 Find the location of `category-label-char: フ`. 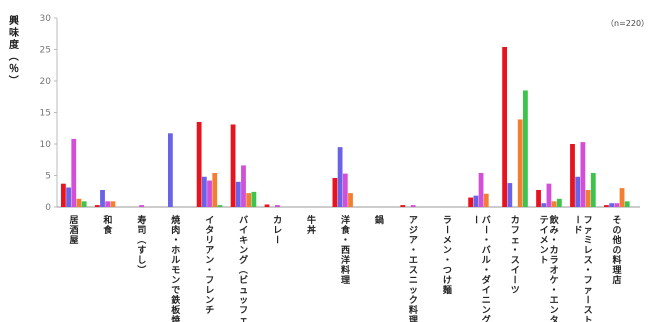

category-label-char: フ is located at coordinates (243, 311).